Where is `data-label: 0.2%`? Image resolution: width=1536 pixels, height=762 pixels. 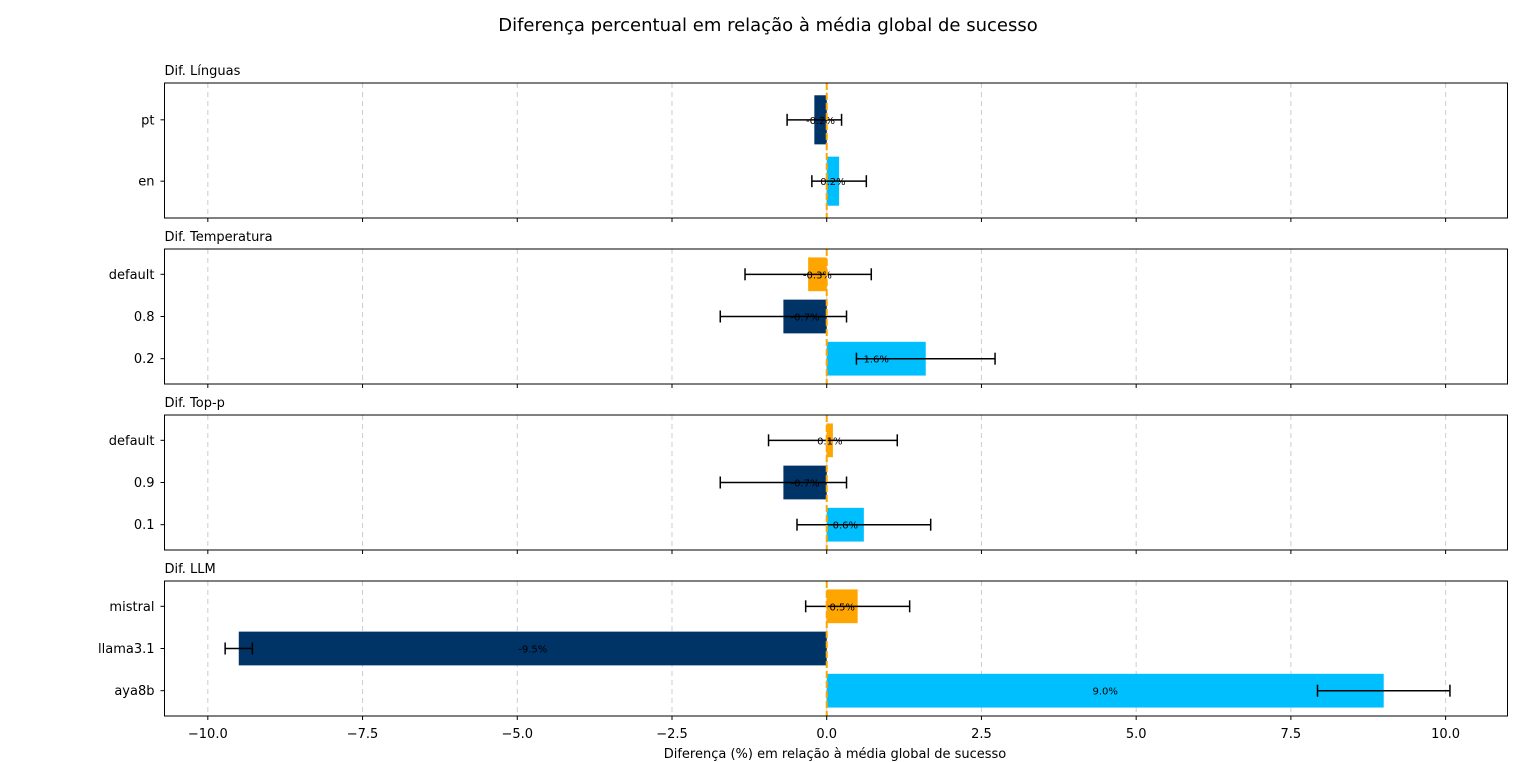
data-label: 0.2% is located at coordinates (832, 182).